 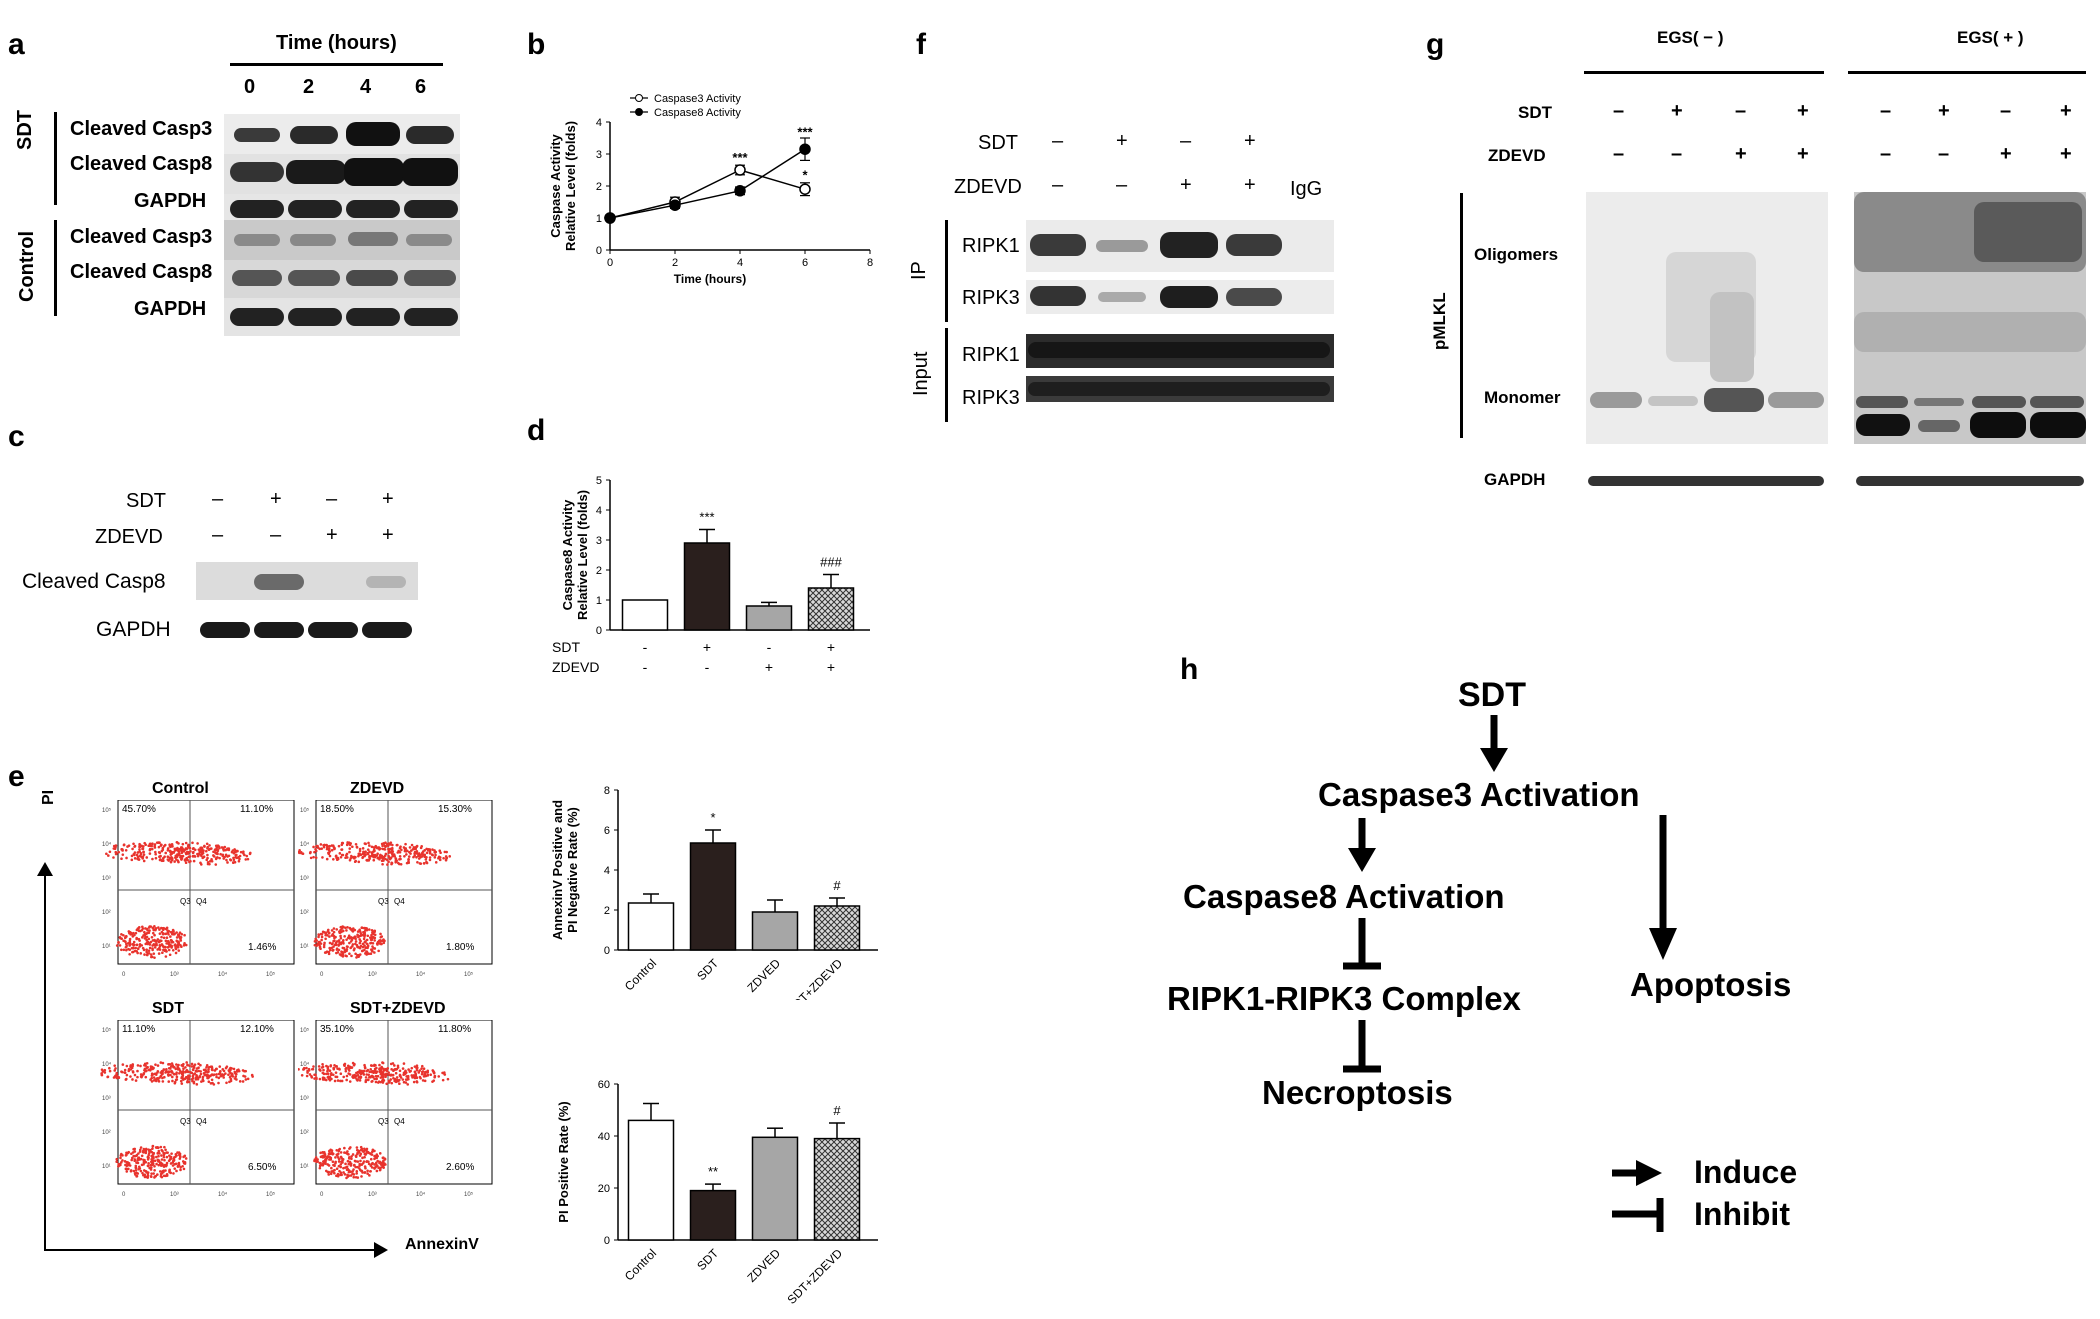 I want to click on f-ip-bracket, so click(x=946, y=271).